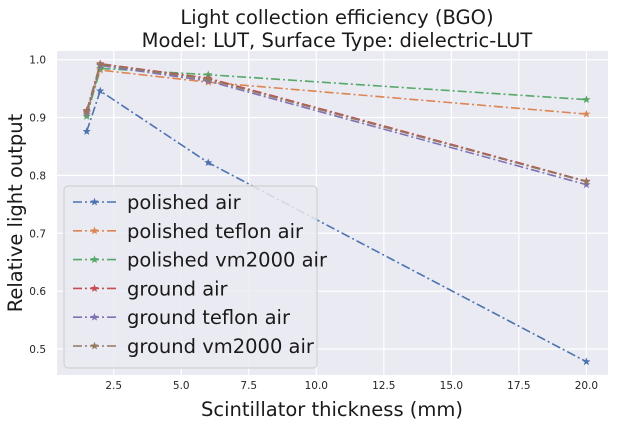  I want to click on x-tick-label: 7.5, so click(248, 386).